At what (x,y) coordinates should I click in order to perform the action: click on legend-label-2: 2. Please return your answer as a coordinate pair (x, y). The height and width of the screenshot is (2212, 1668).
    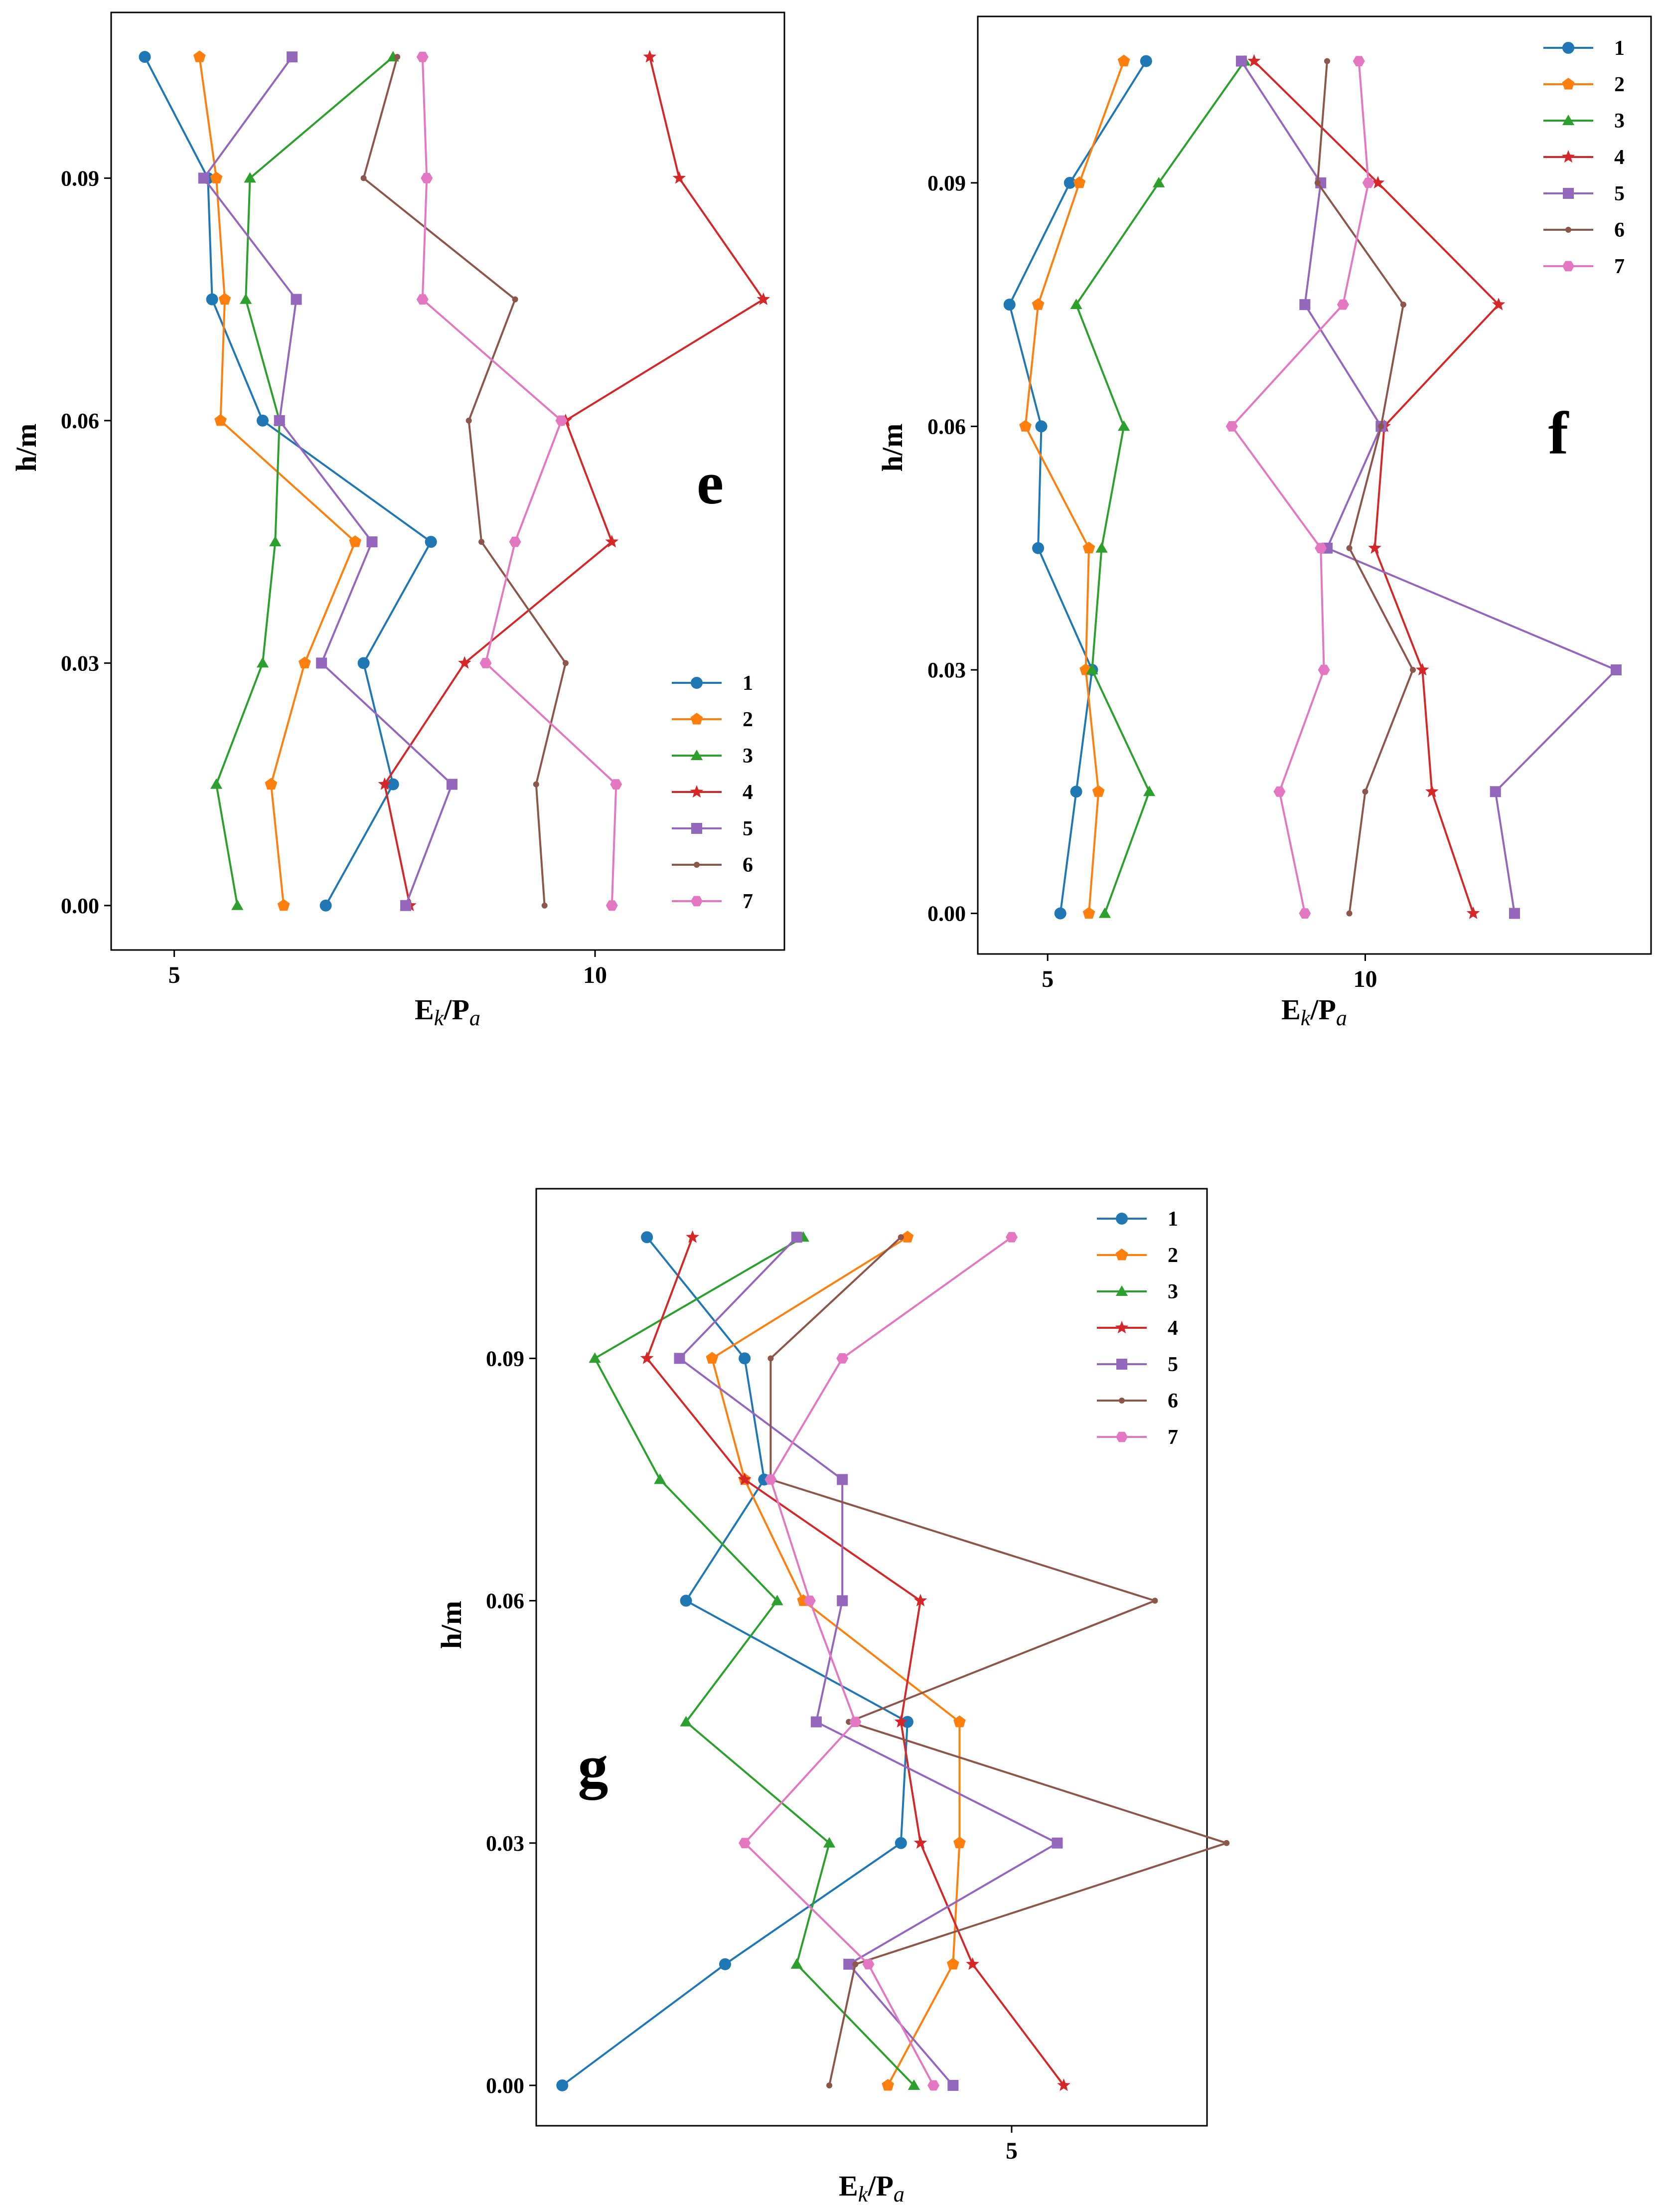
    Looking at the image, I should click on (748, 720).